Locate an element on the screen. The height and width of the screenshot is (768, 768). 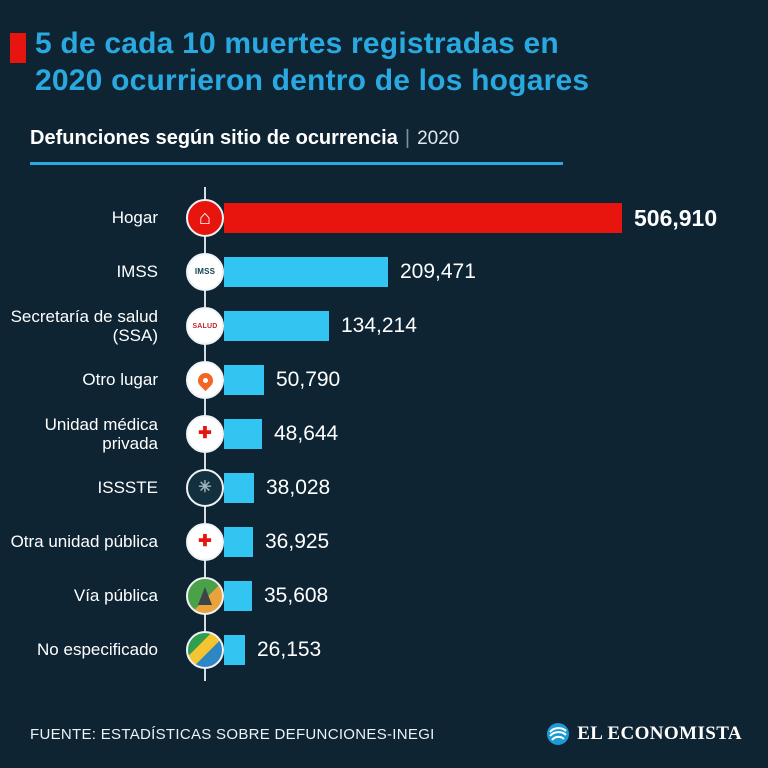
chart-row: Otra unidad pública ✚ 36,925 is located at coordinates (384, 542).